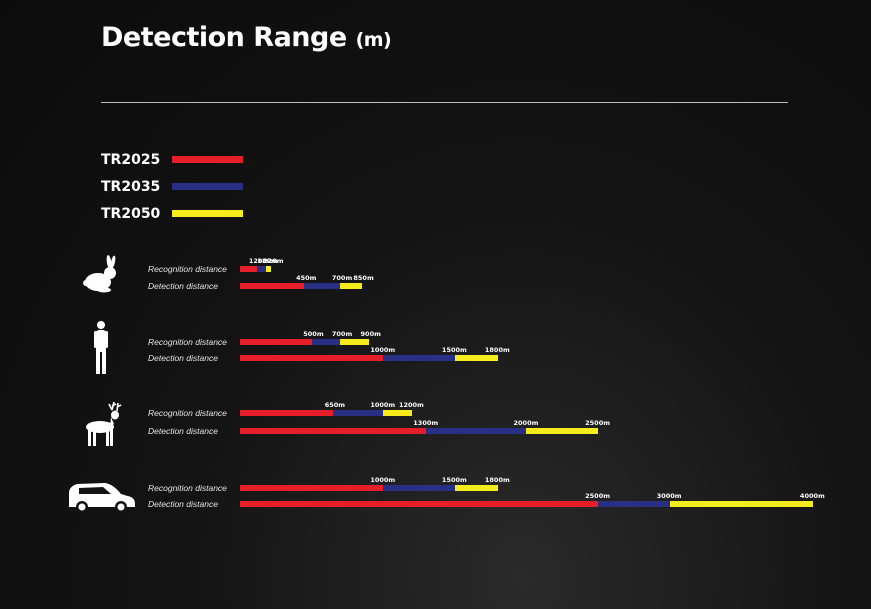 This screenshot has width=871, height=609. I want to click on car-icon, so click(102, 498).